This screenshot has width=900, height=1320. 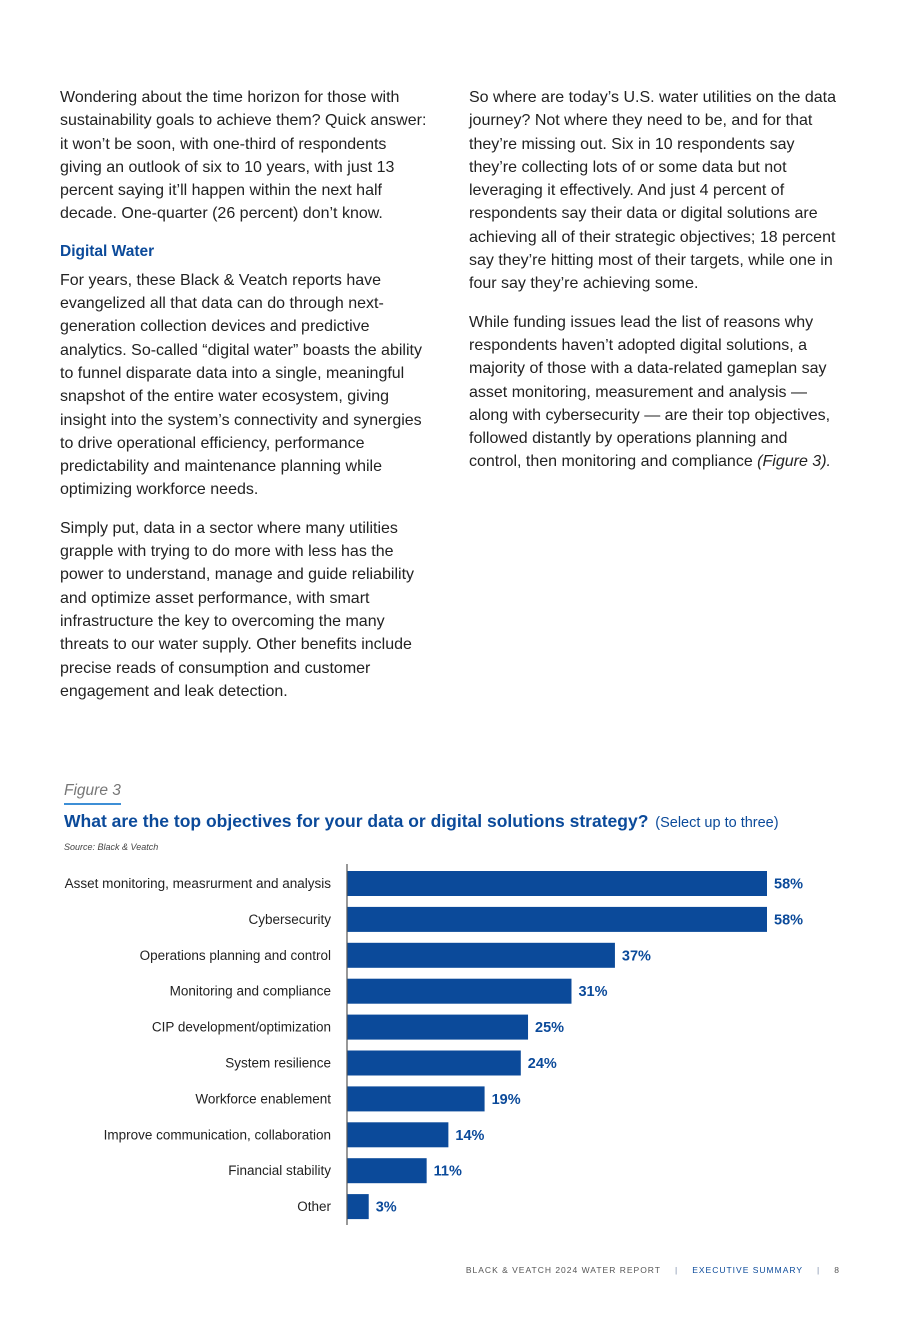 I want to click on figure-source: Source: Black & Veatch, so click(x=111, y=847).